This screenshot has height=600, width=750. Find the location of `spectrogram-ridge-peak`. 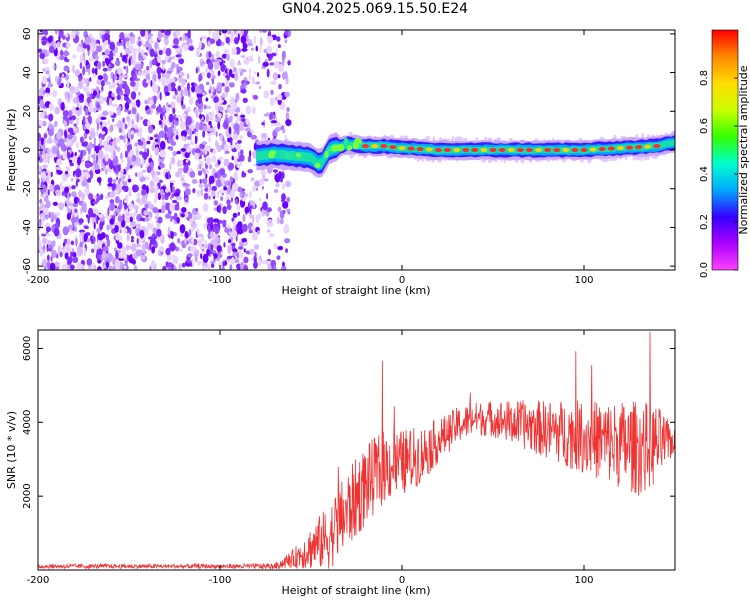

spectrogram-ridge-peak is located at coordinates (374, 146).